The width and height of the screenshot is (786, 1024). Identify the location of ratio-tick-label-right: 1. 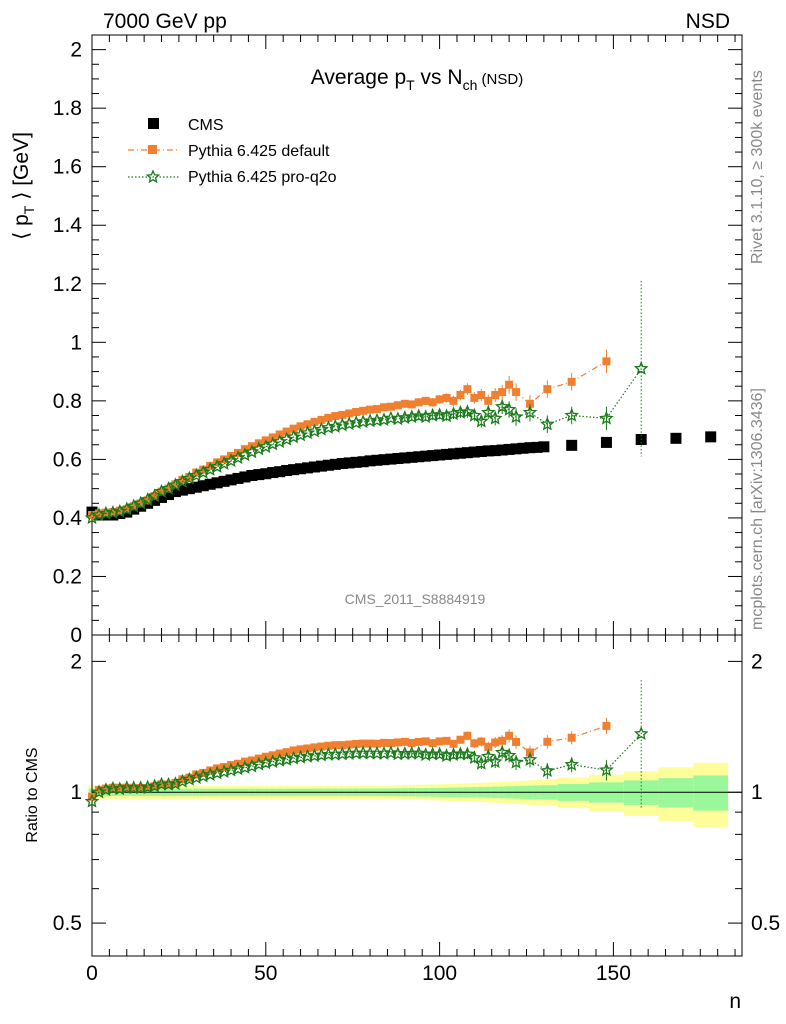
(757, 792).